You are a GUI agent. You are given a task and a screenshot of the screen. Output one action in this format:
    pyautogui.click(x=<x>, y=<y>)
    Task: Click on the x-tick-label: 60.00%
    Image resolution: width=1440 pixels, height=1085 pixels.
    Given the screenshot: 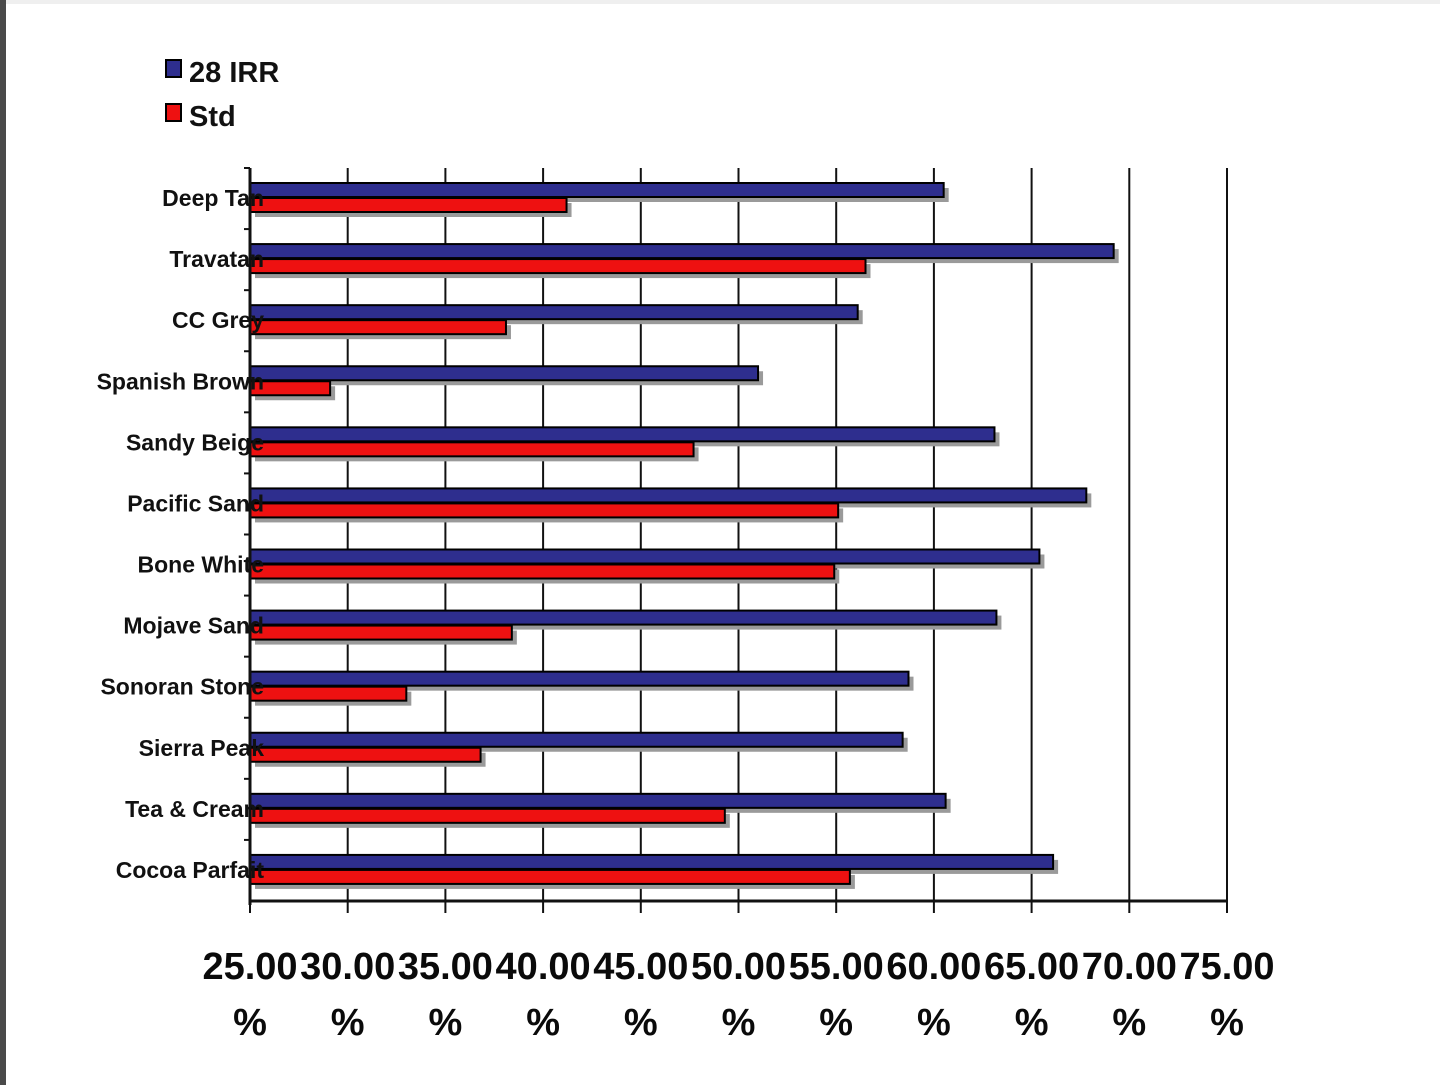 What is the action you would take?
    pyautogui.click(x=933, y=995)
    